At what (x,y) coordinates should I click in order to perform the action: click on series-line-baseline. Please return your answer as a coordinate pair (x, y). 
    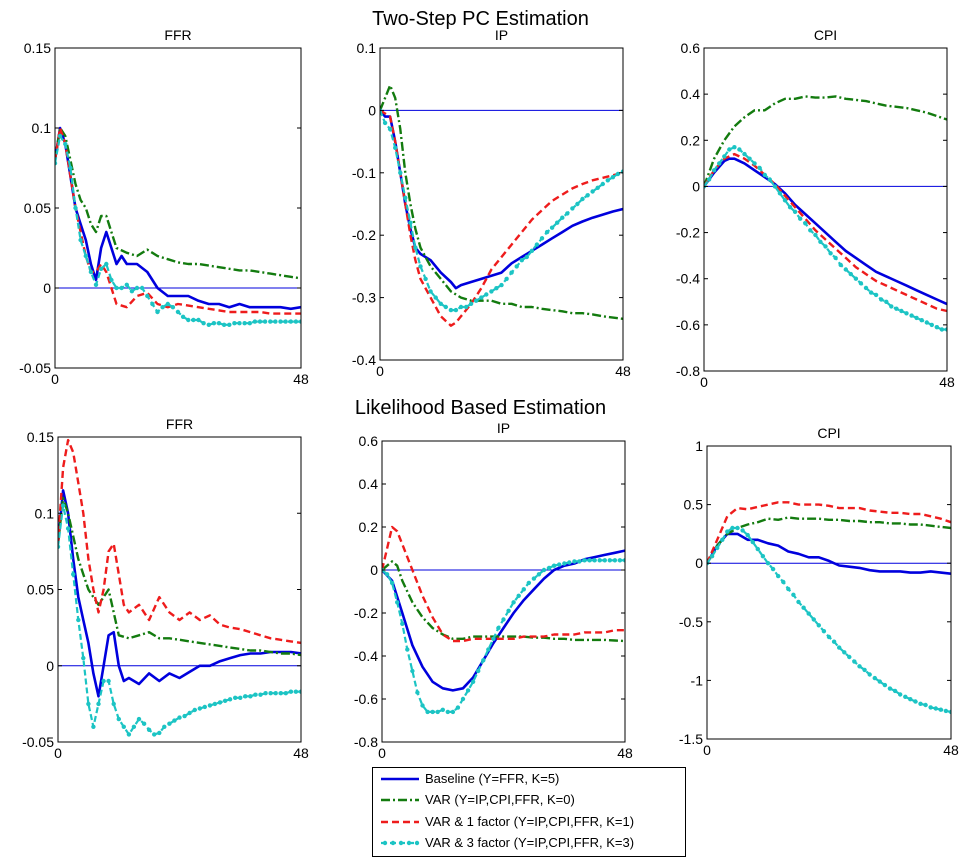
    Looking at the image, I should click on (178, 218).